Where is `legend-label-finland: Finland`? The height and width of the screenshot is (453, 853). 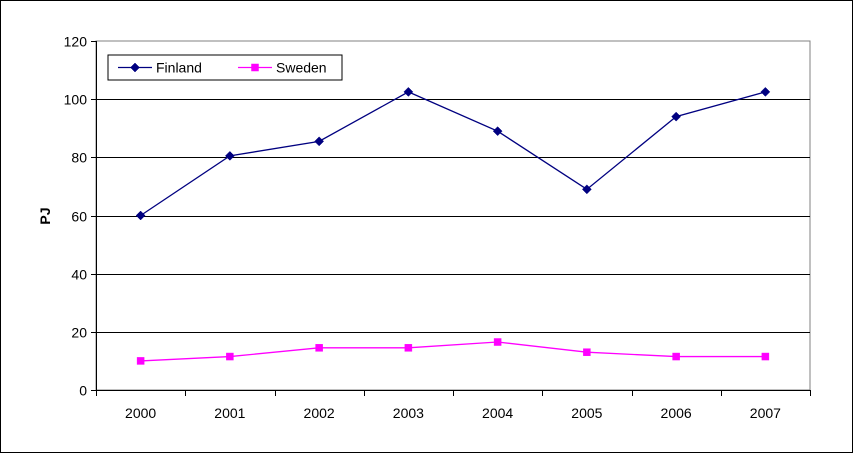 legend-label-finland: Finland is located at coordinates (179, 68).